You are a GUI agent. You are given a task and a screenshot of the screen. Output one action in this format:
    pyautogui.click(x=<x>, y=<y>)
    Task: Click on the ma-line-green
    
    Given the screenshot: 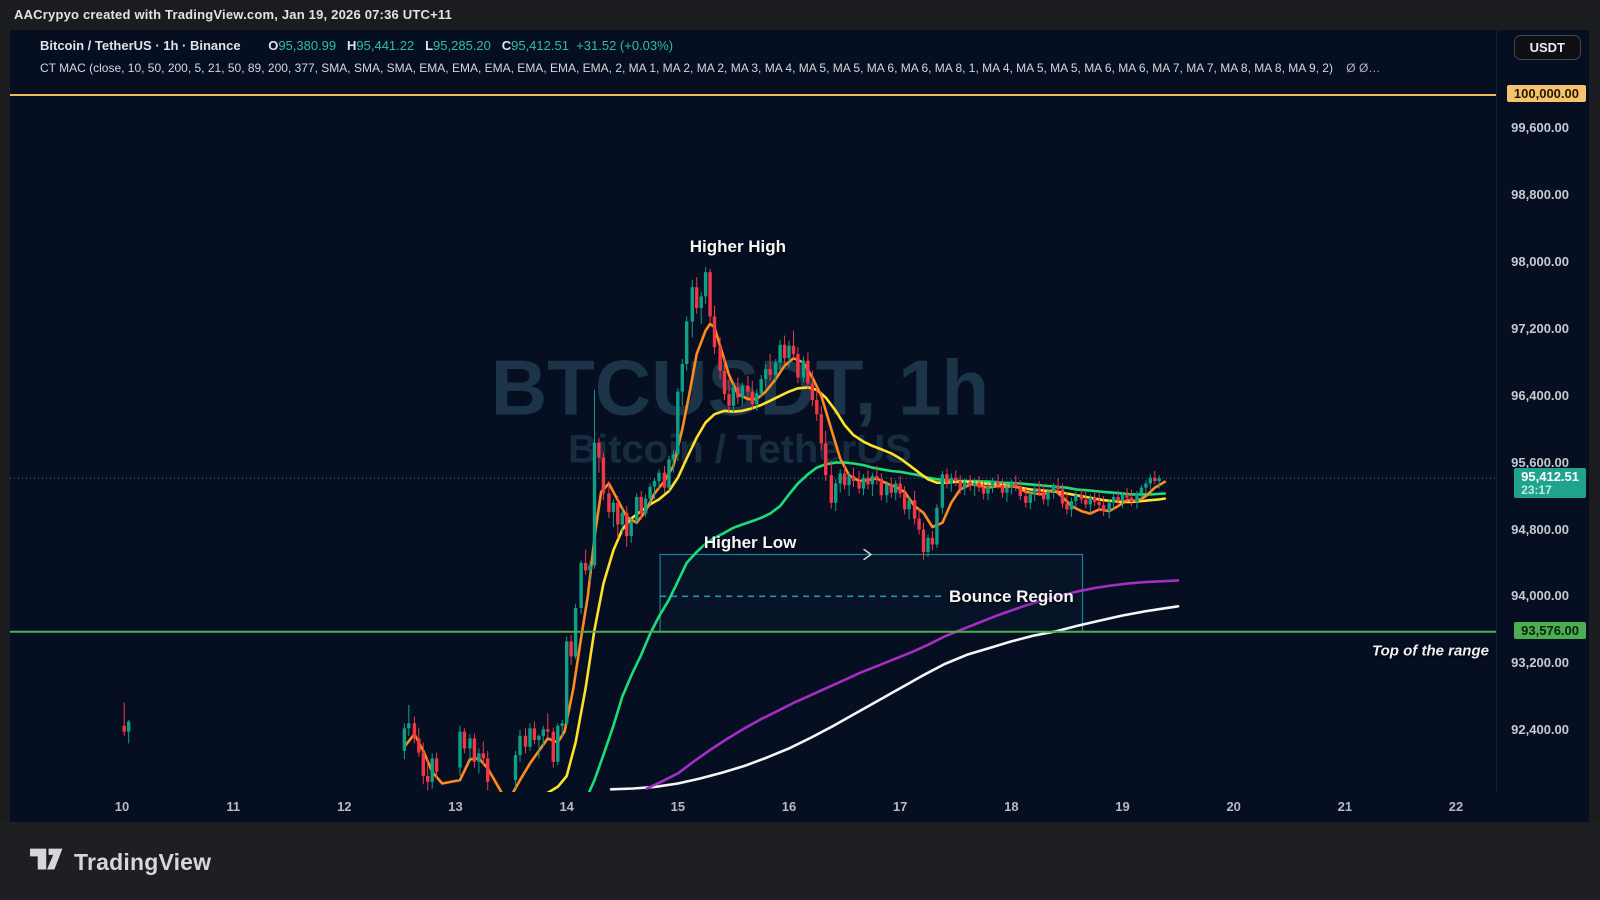 What is the action you would take?
    pyautogui.click(x=877, y=626)
    